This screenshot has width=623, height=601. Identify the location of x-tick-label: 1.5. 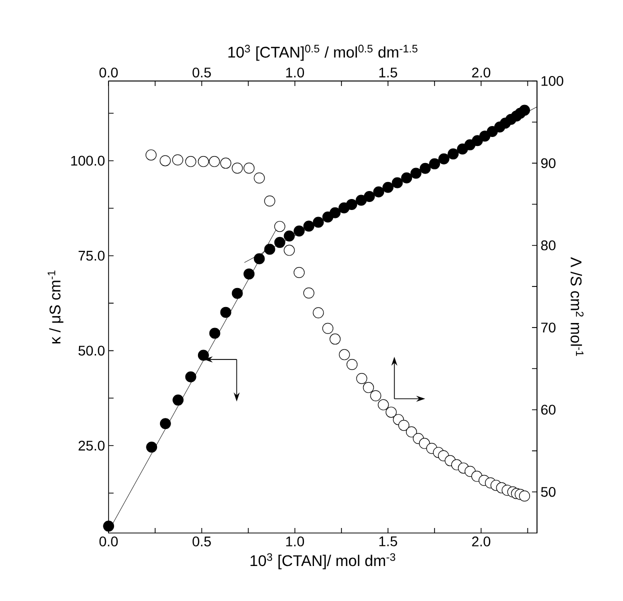
(388, 73).